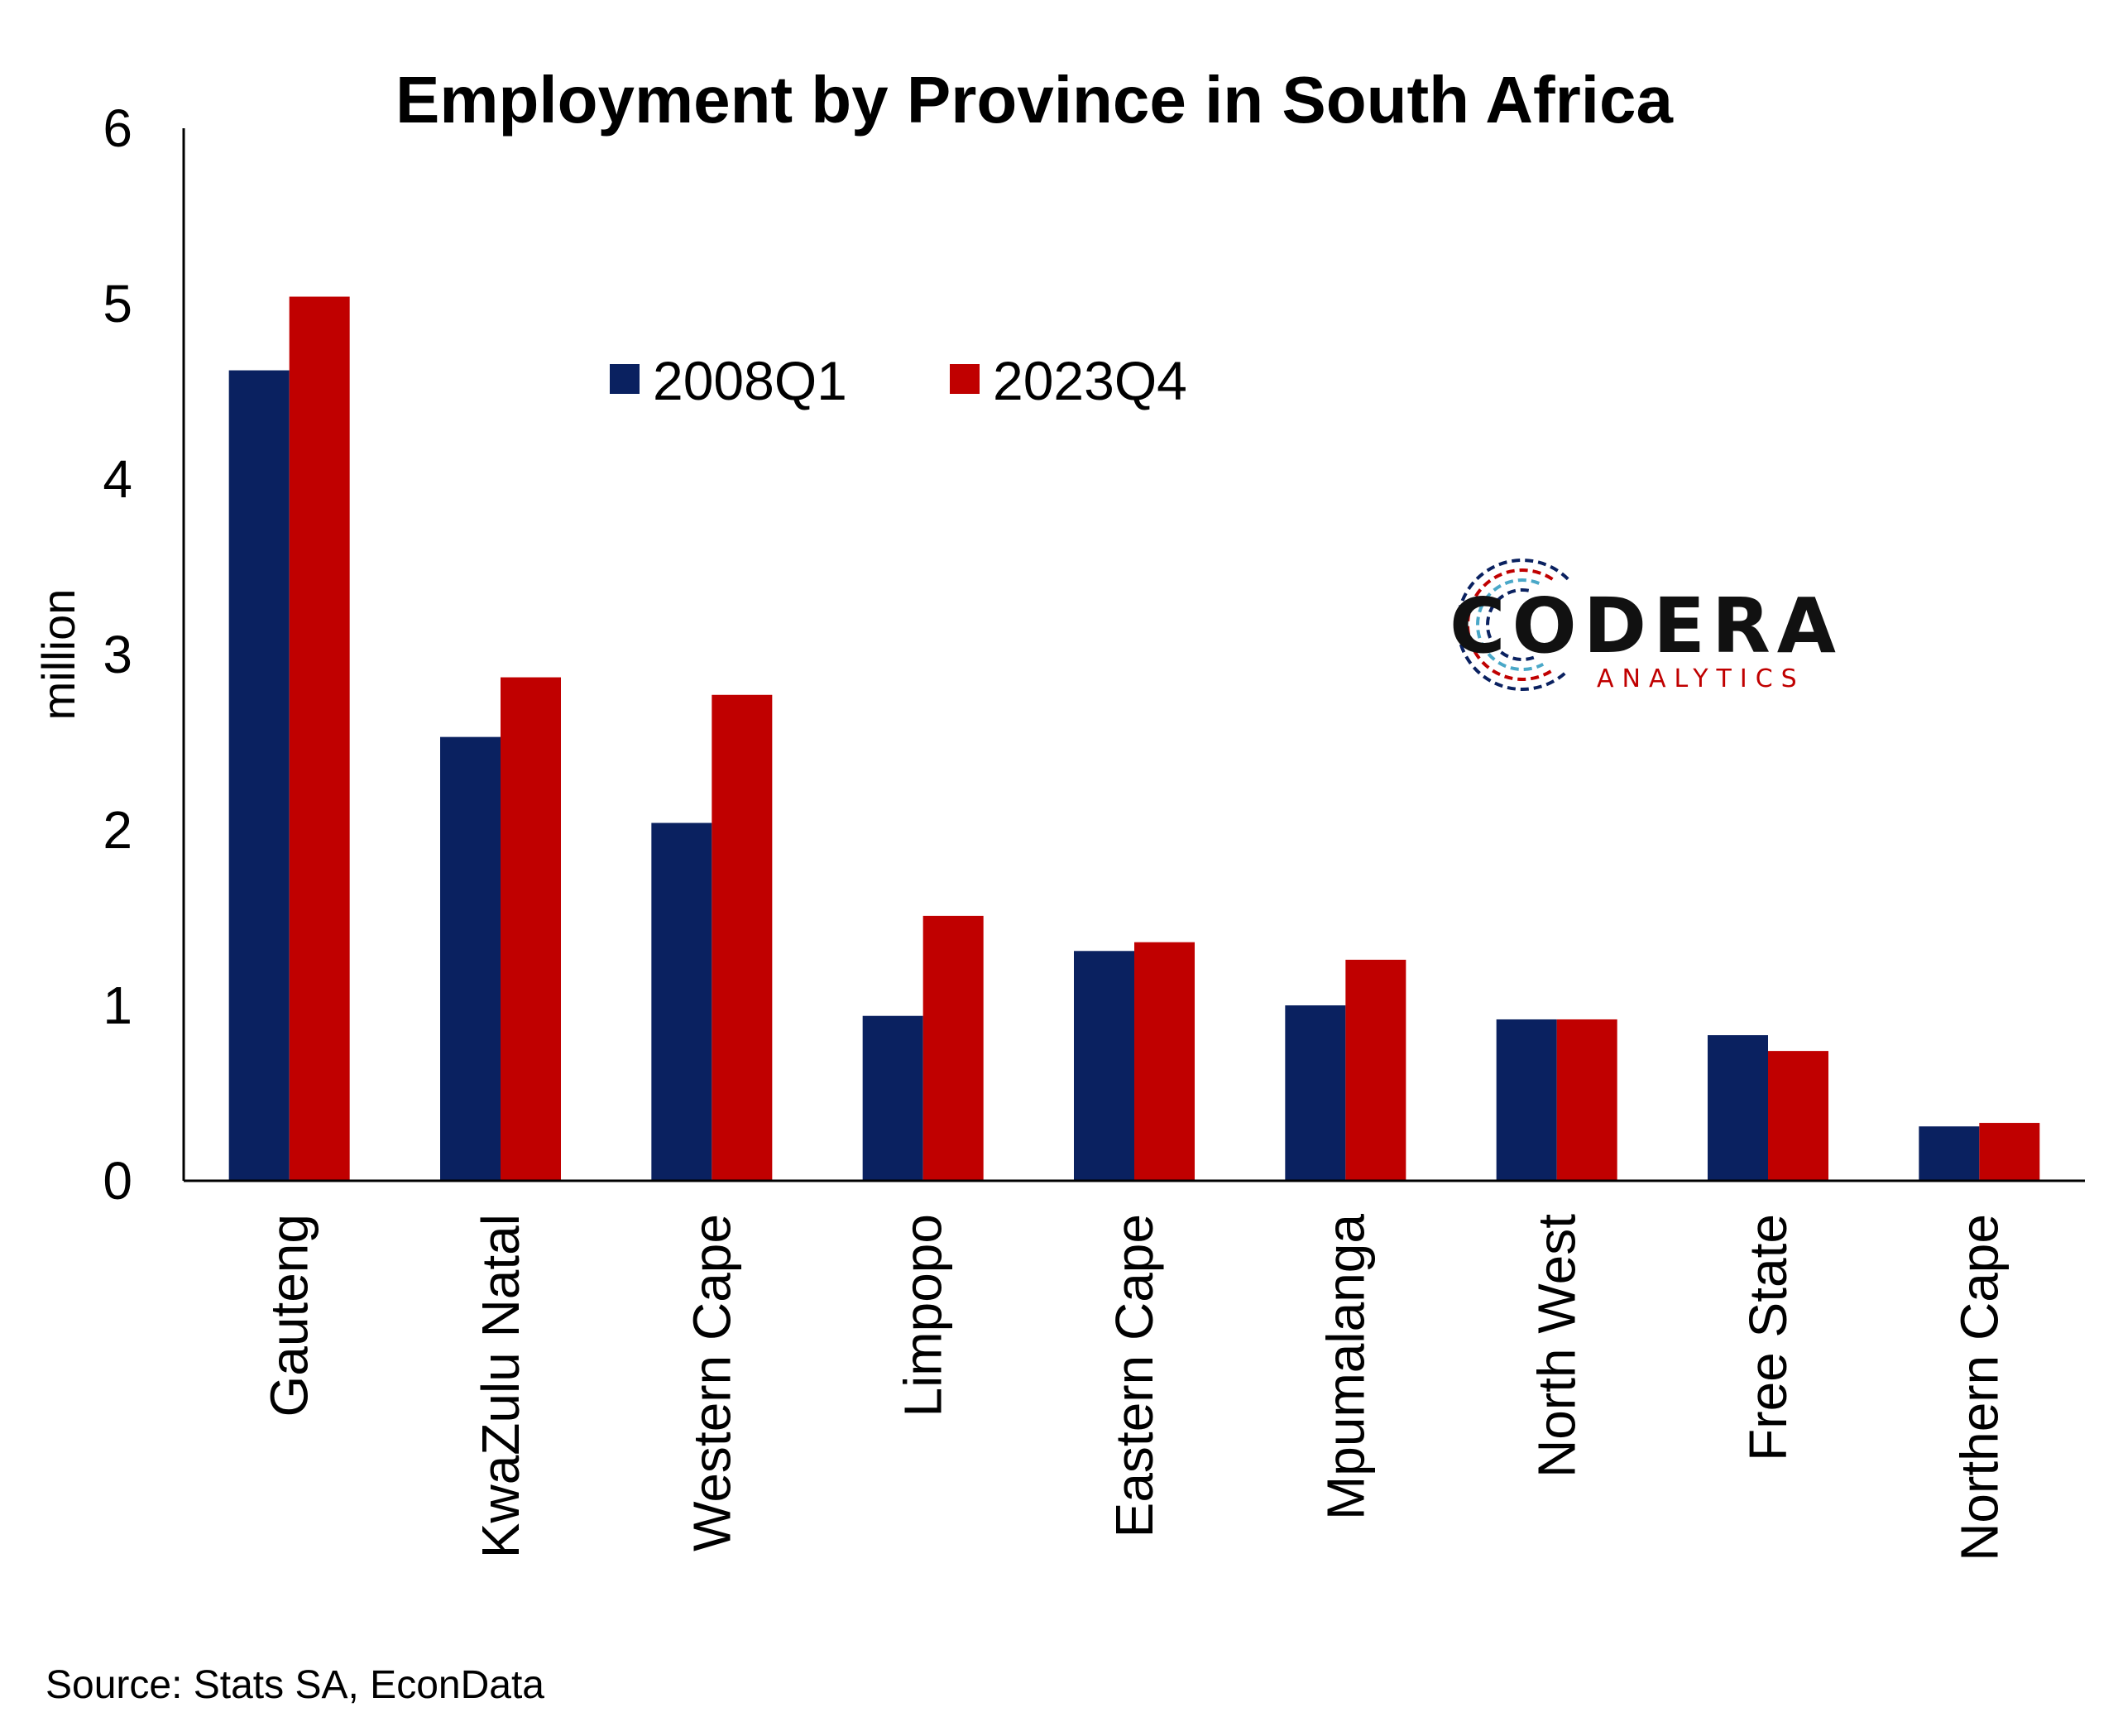  What do you see at coordinates (531, 929) in the screenshot?
I see `bar-2023Q4-kwazulu-natal` at bounding box center [531, 929].